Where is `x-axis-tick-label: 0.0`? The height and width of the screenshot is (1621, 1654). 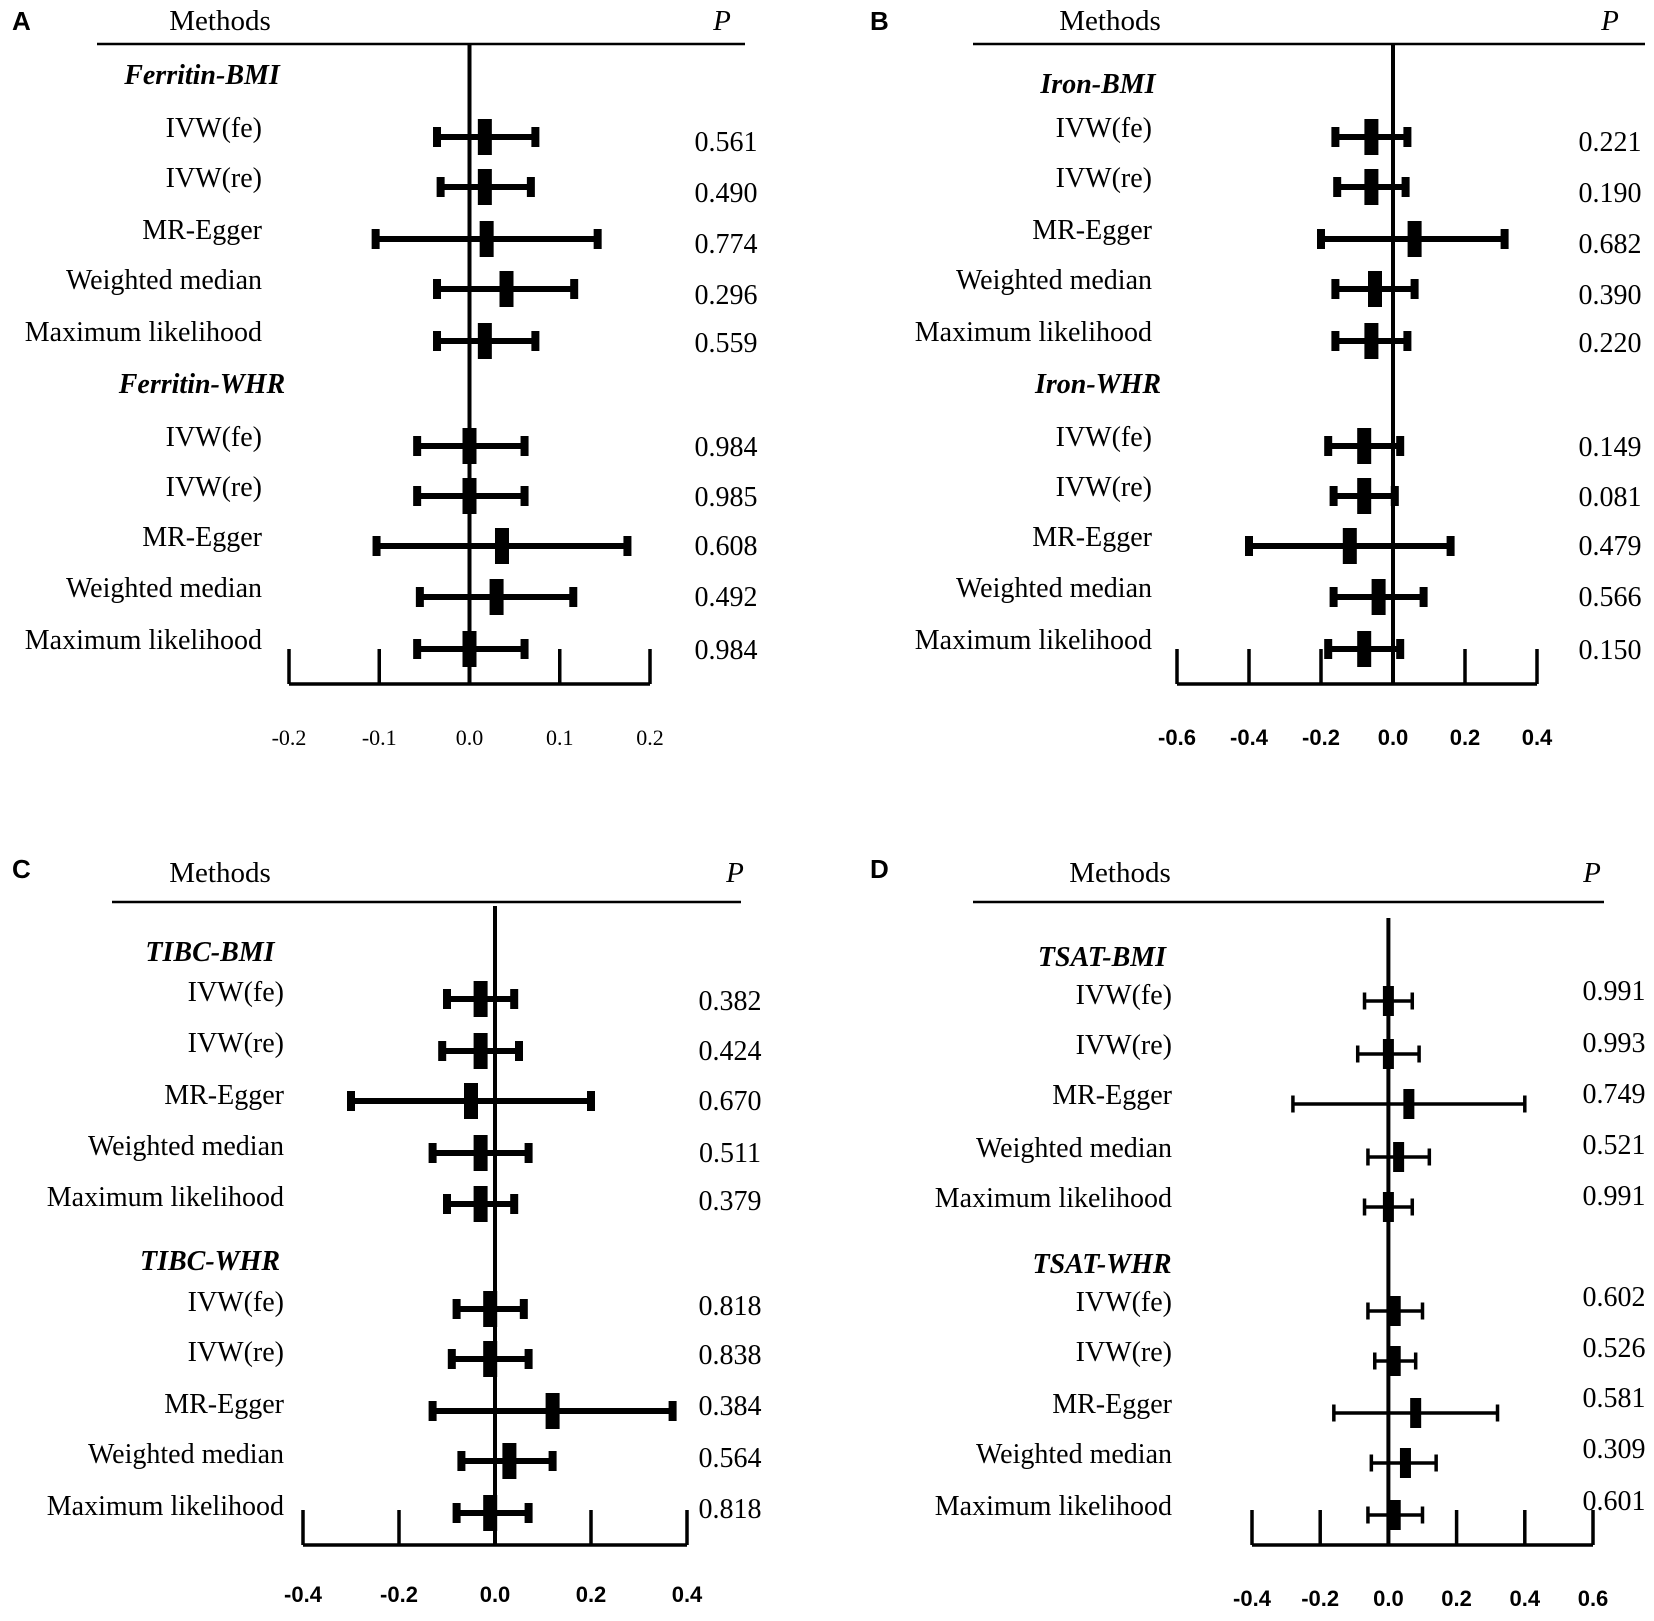 x-axis-tick-label: 0.0 is located at coordinates (1388, 1598).